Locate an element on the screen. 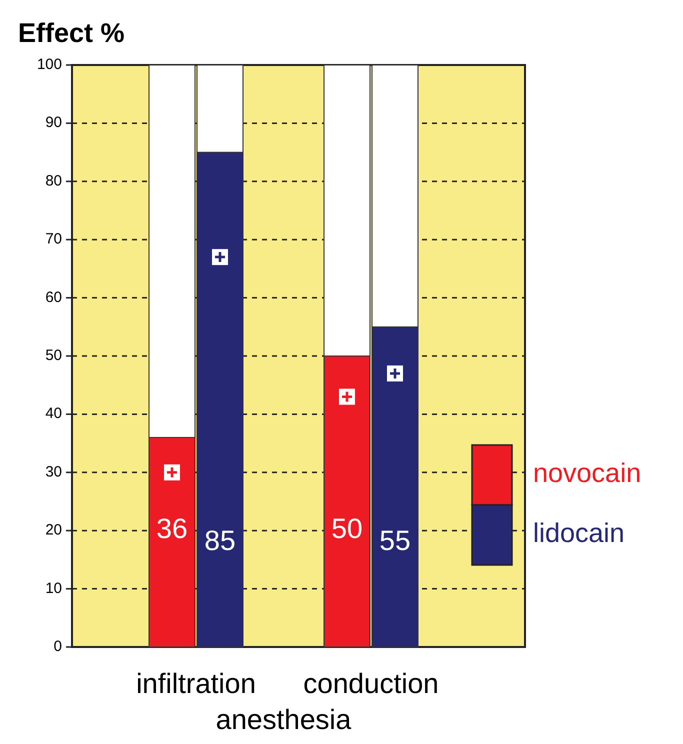  y-tick-label: 20 is located at coordinates (53, 530).